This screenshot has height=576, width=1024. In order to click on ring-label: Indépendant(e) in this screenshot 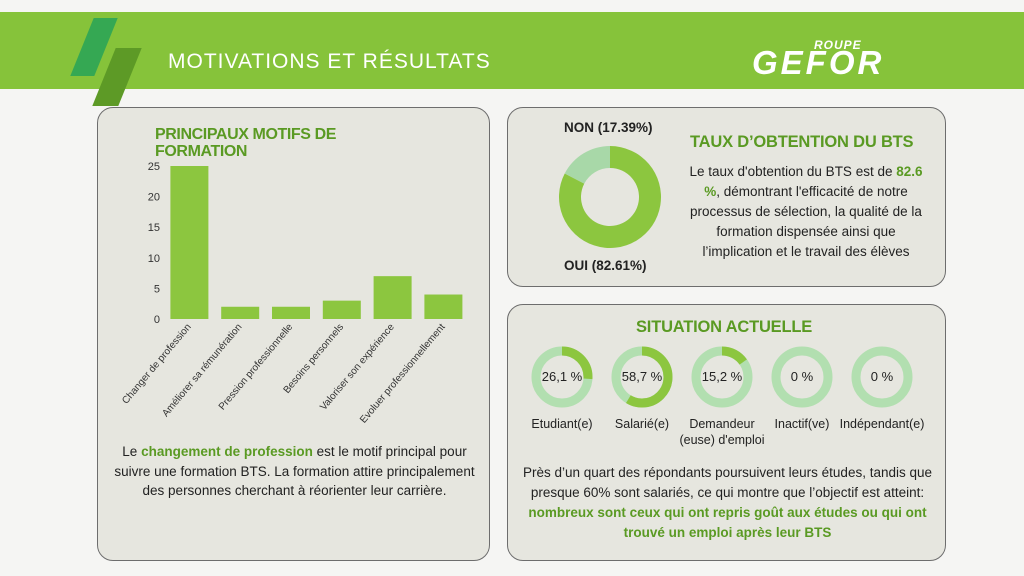, I will do `click(882, 424)`.